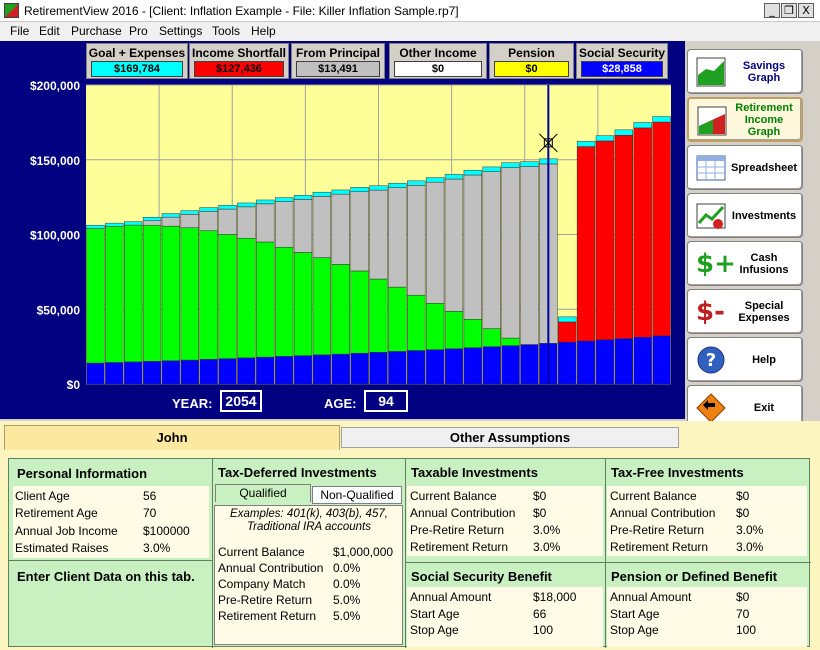 This screenshot has width=820, height=650. Describe the element at coordinates (261, 552) in the screenshot. I see `td-current-balance-label: Current Balance` at that location.